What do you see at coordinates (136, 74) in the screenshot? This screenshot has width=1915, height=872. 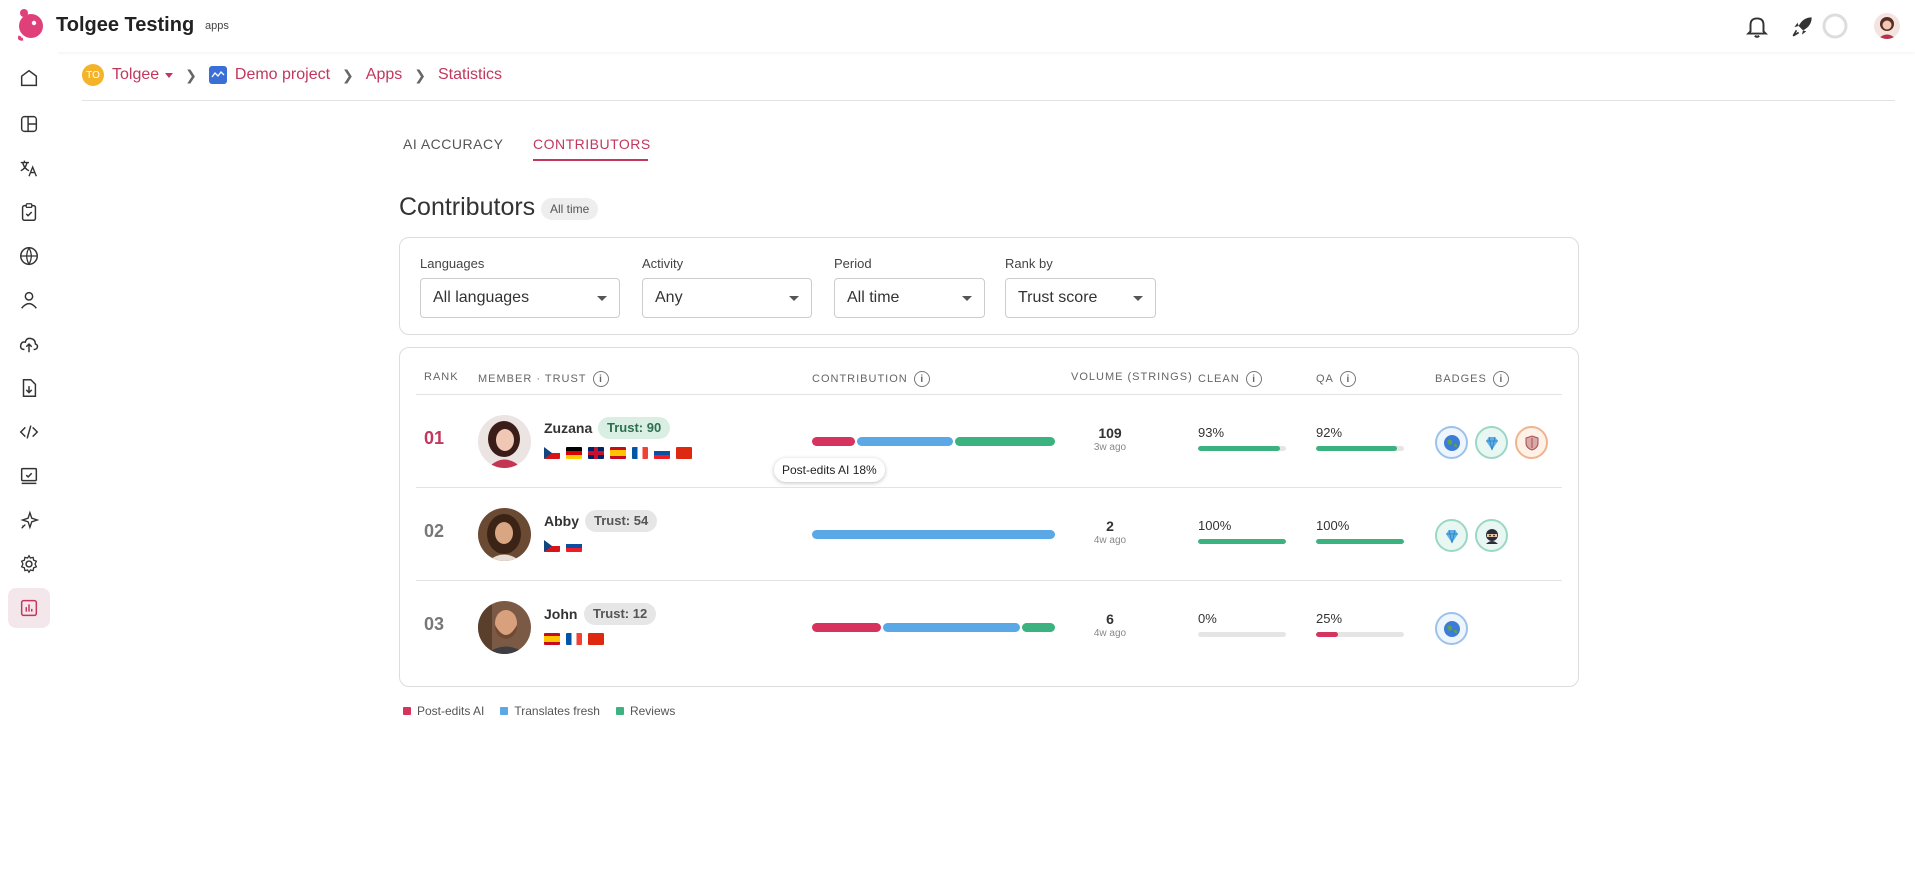 I see `breadcrumb-org: Tolgee` at bounding box center [136, 74].